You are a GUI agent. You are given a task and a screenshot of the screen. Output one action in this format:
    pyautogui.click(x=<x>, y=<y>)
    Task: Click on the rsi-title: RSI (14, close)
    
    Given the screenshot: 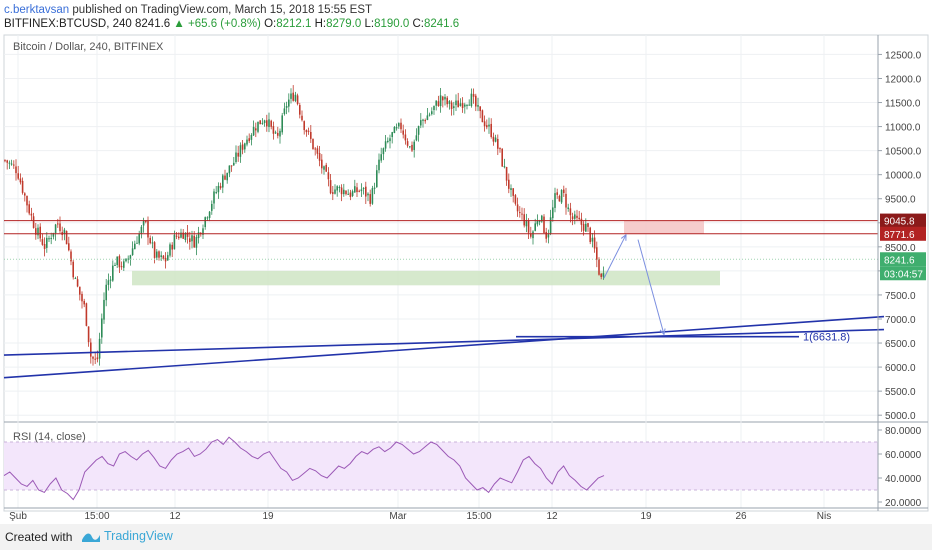 What is the action you would take?
    pyautogui.click(x=49, y=437)
    